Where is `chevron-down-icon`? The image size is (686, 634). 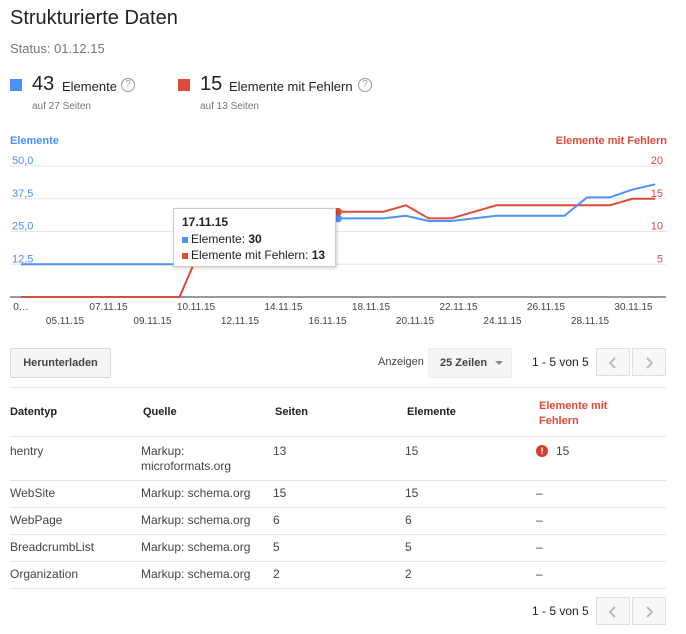
chevron-down-icon is located at coordinates (499, 363).